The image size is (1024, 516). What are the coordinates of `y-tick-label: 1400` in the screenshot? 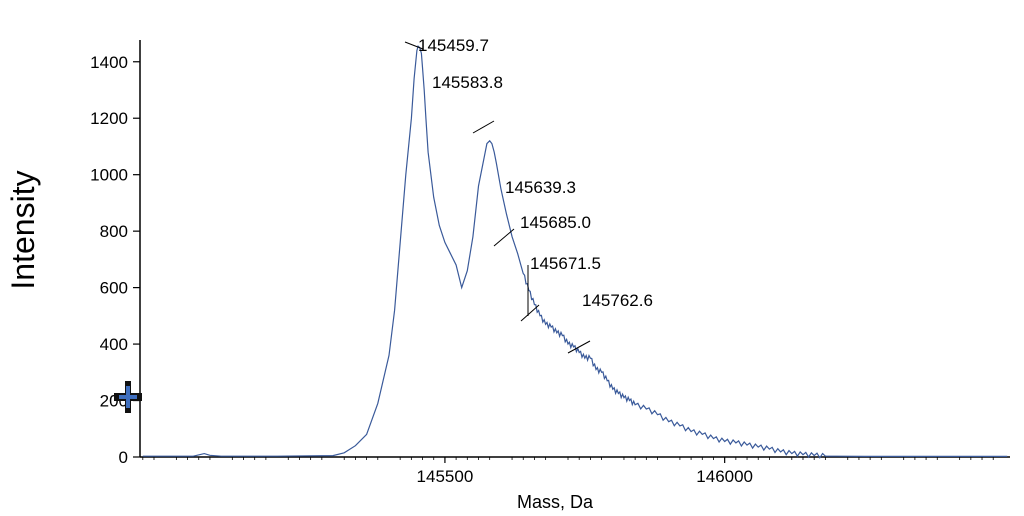 It's located at (109, 62).